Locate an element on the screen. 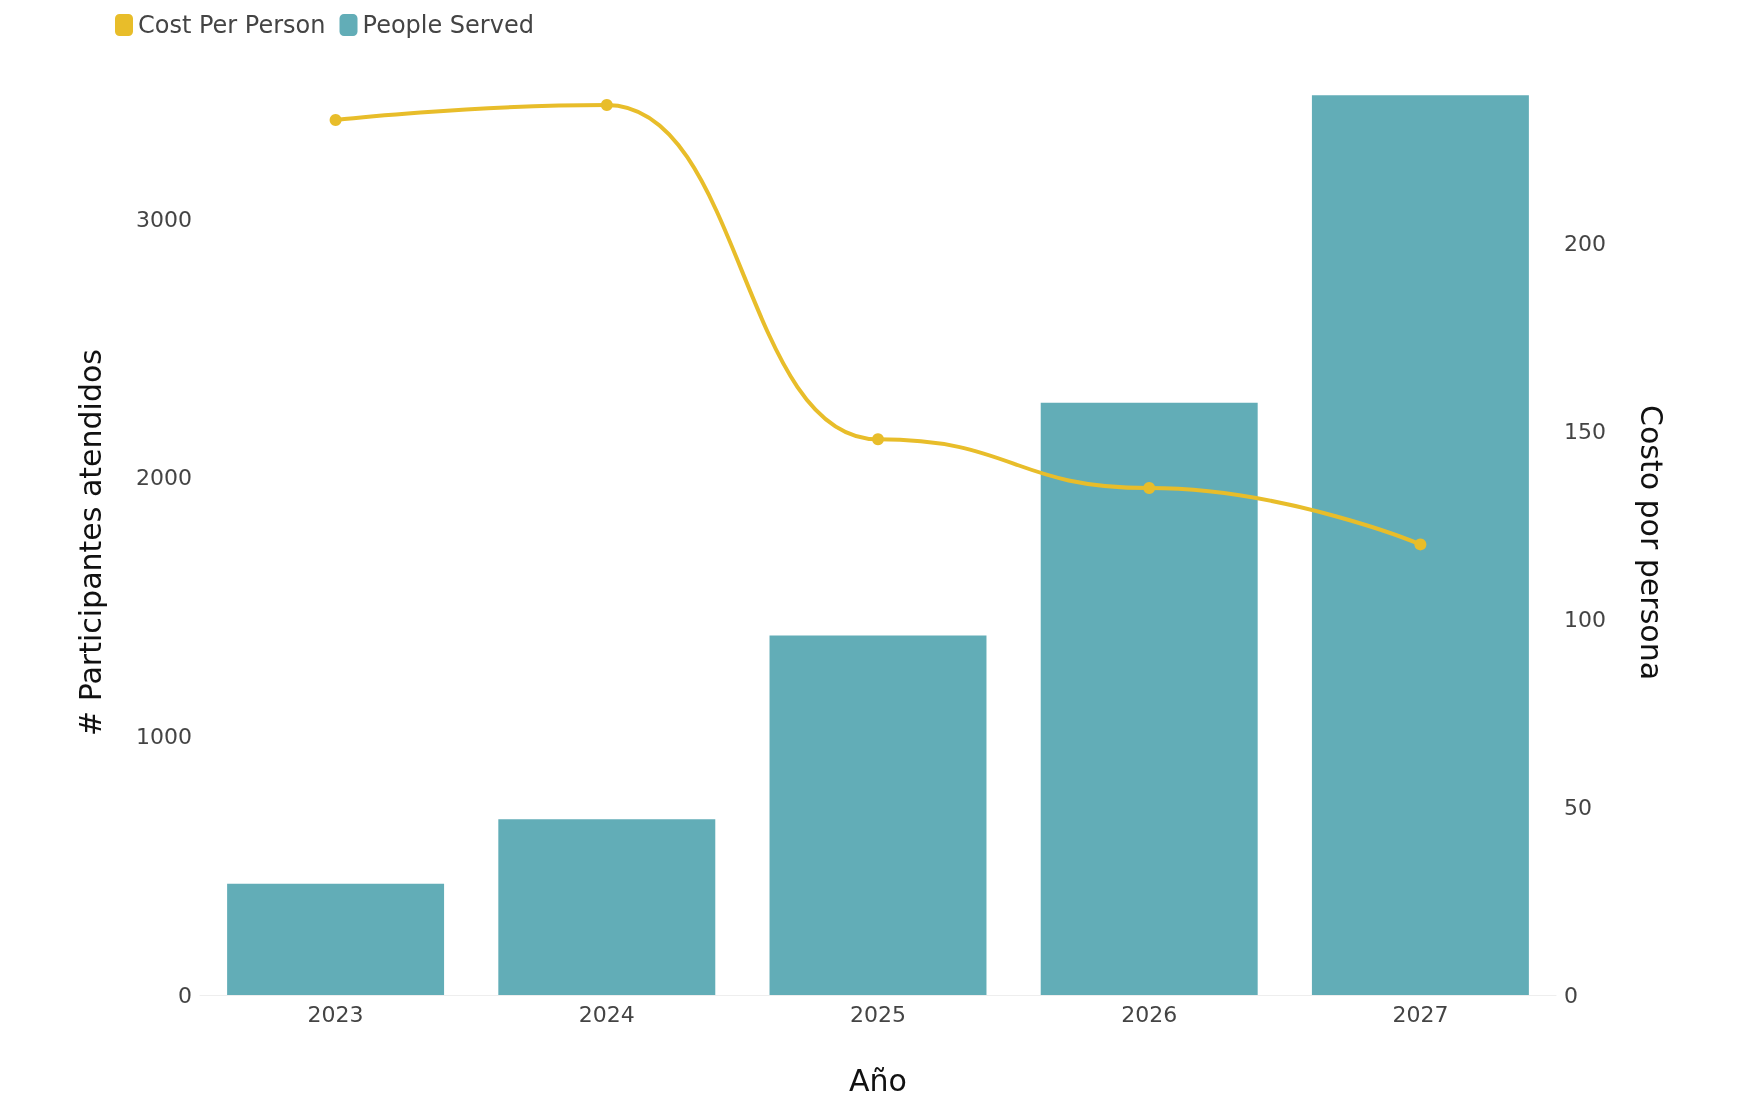  y2-axis-title: Costo por persona is located at coordinates (1651, 542).